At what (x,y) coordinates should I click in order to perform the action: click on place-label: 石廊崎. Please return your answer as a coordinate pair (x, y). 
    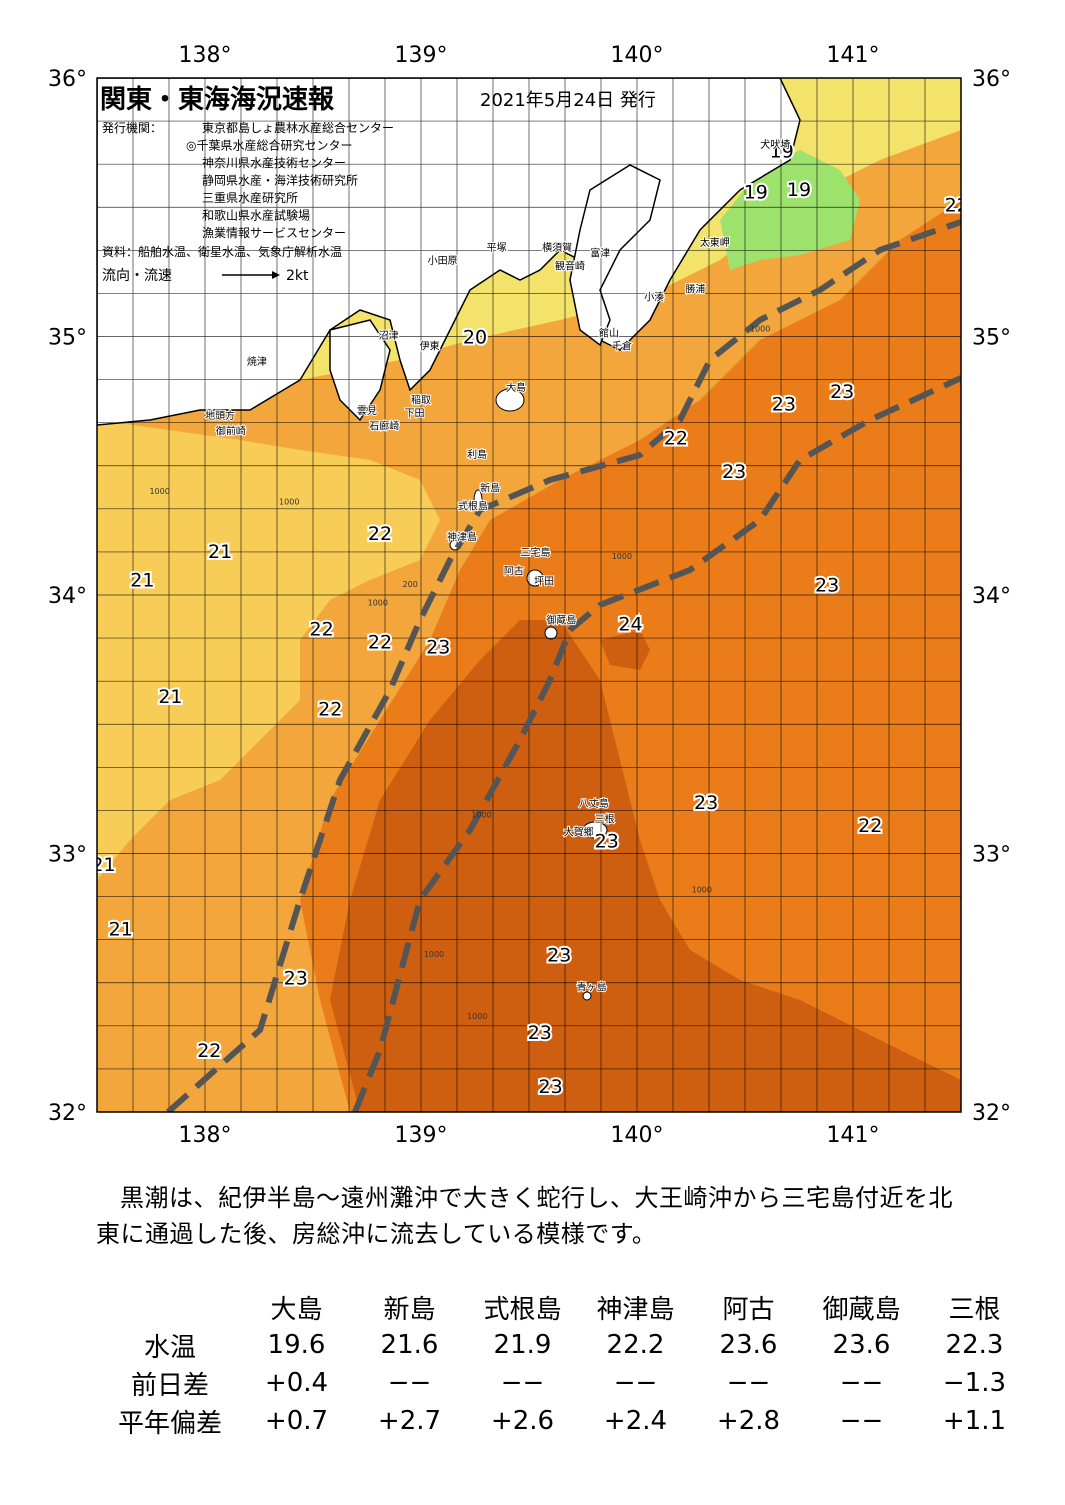
    Looking at the image, I should click on (384, 426).